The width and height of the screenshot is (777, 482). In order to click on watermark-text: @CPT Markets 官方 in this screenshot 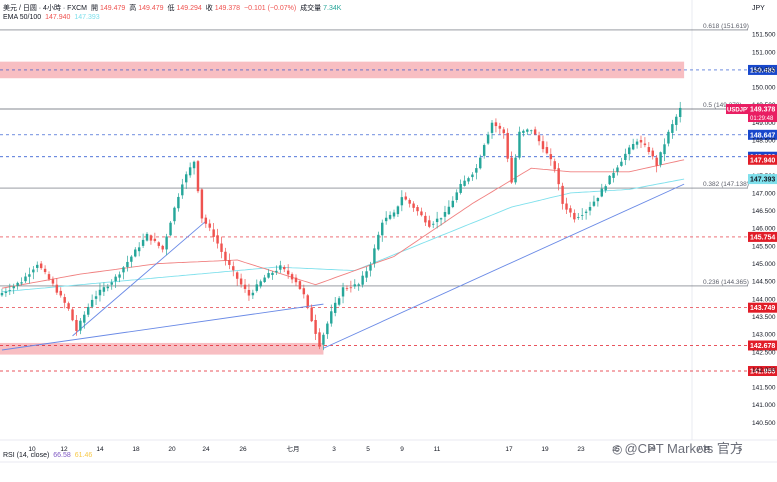, I will do `click(683, 448)`.